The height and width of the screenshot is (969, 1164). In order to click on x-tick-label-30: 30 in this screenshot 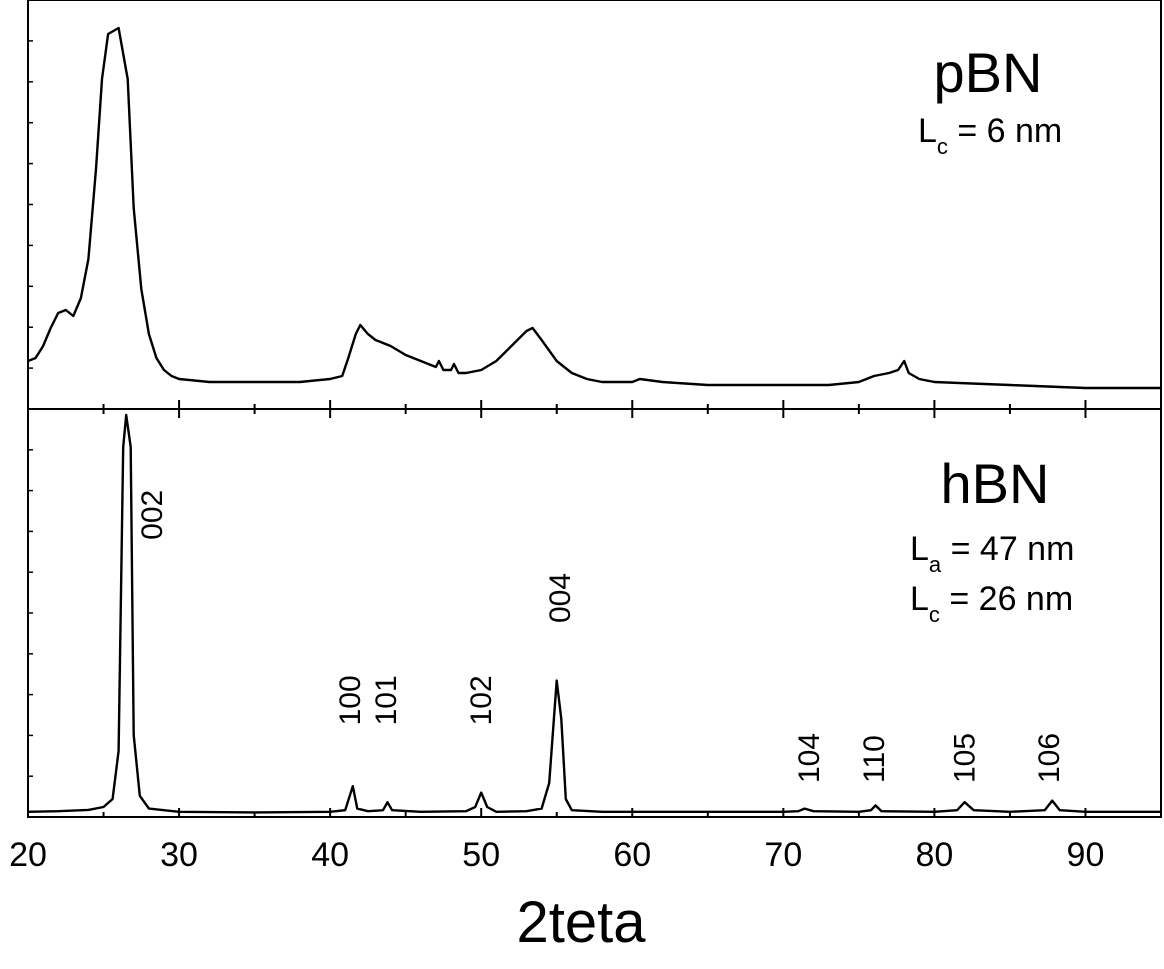, I will do `click(179, 855)`.